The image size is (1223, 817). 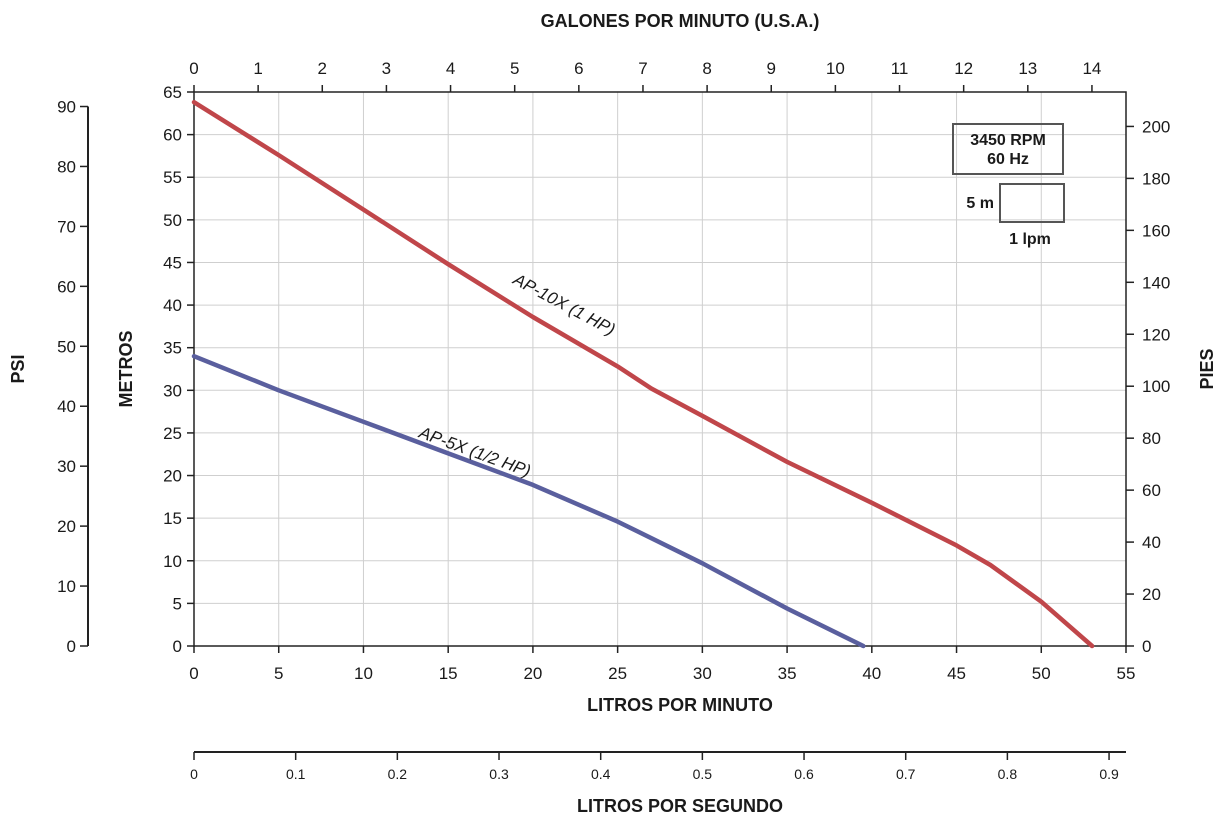 What do you see at coordinates (1008, 140) in the screenshot?
I see `rpm-text: 3450 RPM` at bounding box center [1008, 140].